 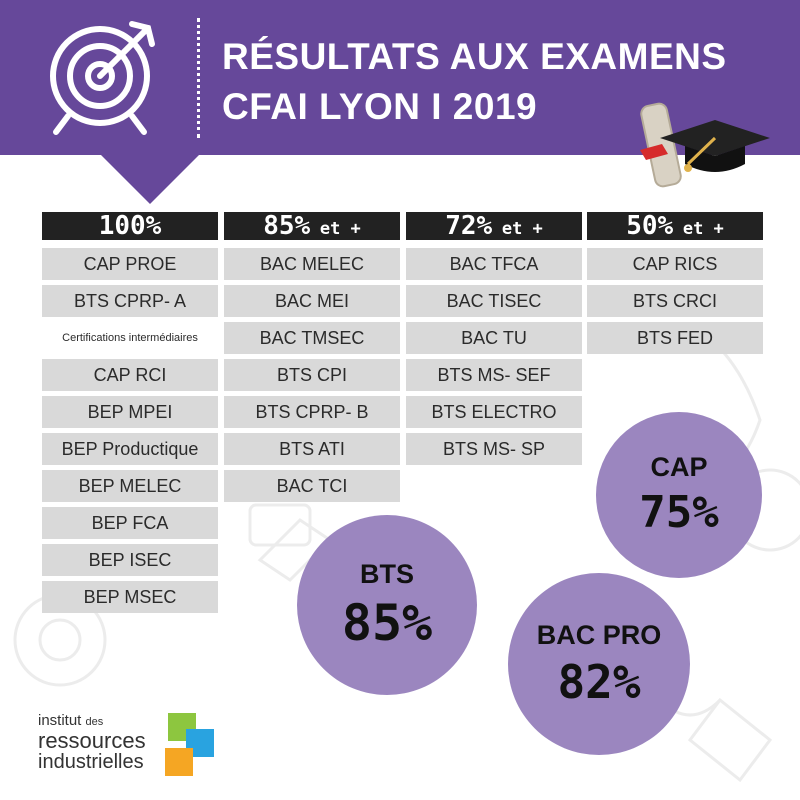 What do you see at coordinates (130, 486) in the screenshot?
I see `list-item: BEP MELEC` at bounding box center [130, 486].